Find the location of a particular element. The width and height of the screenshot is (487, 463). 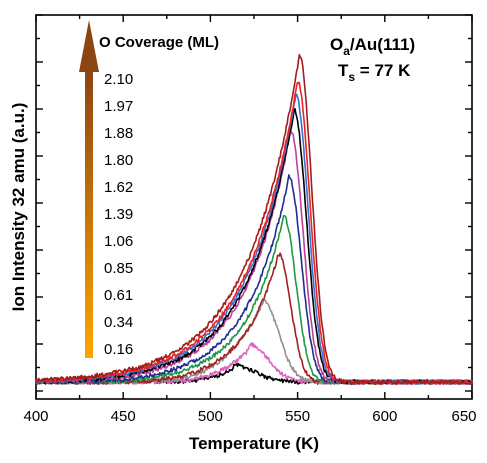

annotation-line-1: Oa/Au(111) is located at coordinates (372, 46).